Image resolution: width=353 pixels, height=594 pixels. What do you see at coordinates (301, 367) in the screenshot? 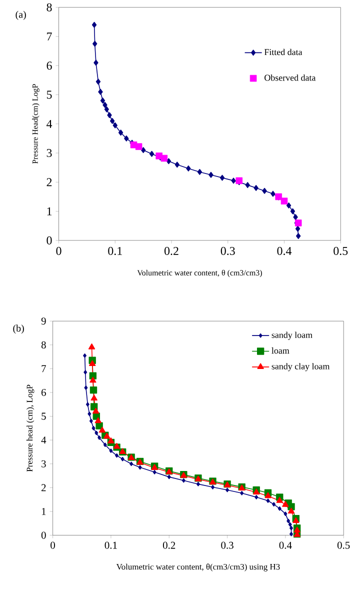
I see `legend-label: sandy clay loam` at bounding box center [301, 367].